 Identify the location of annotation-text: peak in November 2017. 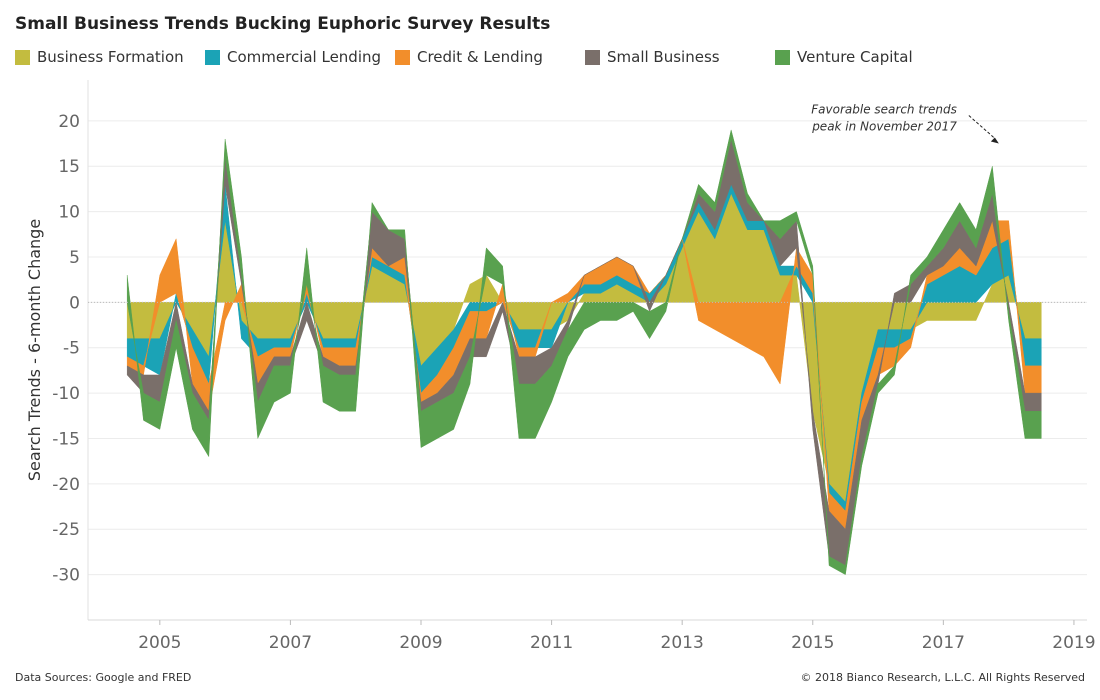
(884, 127).